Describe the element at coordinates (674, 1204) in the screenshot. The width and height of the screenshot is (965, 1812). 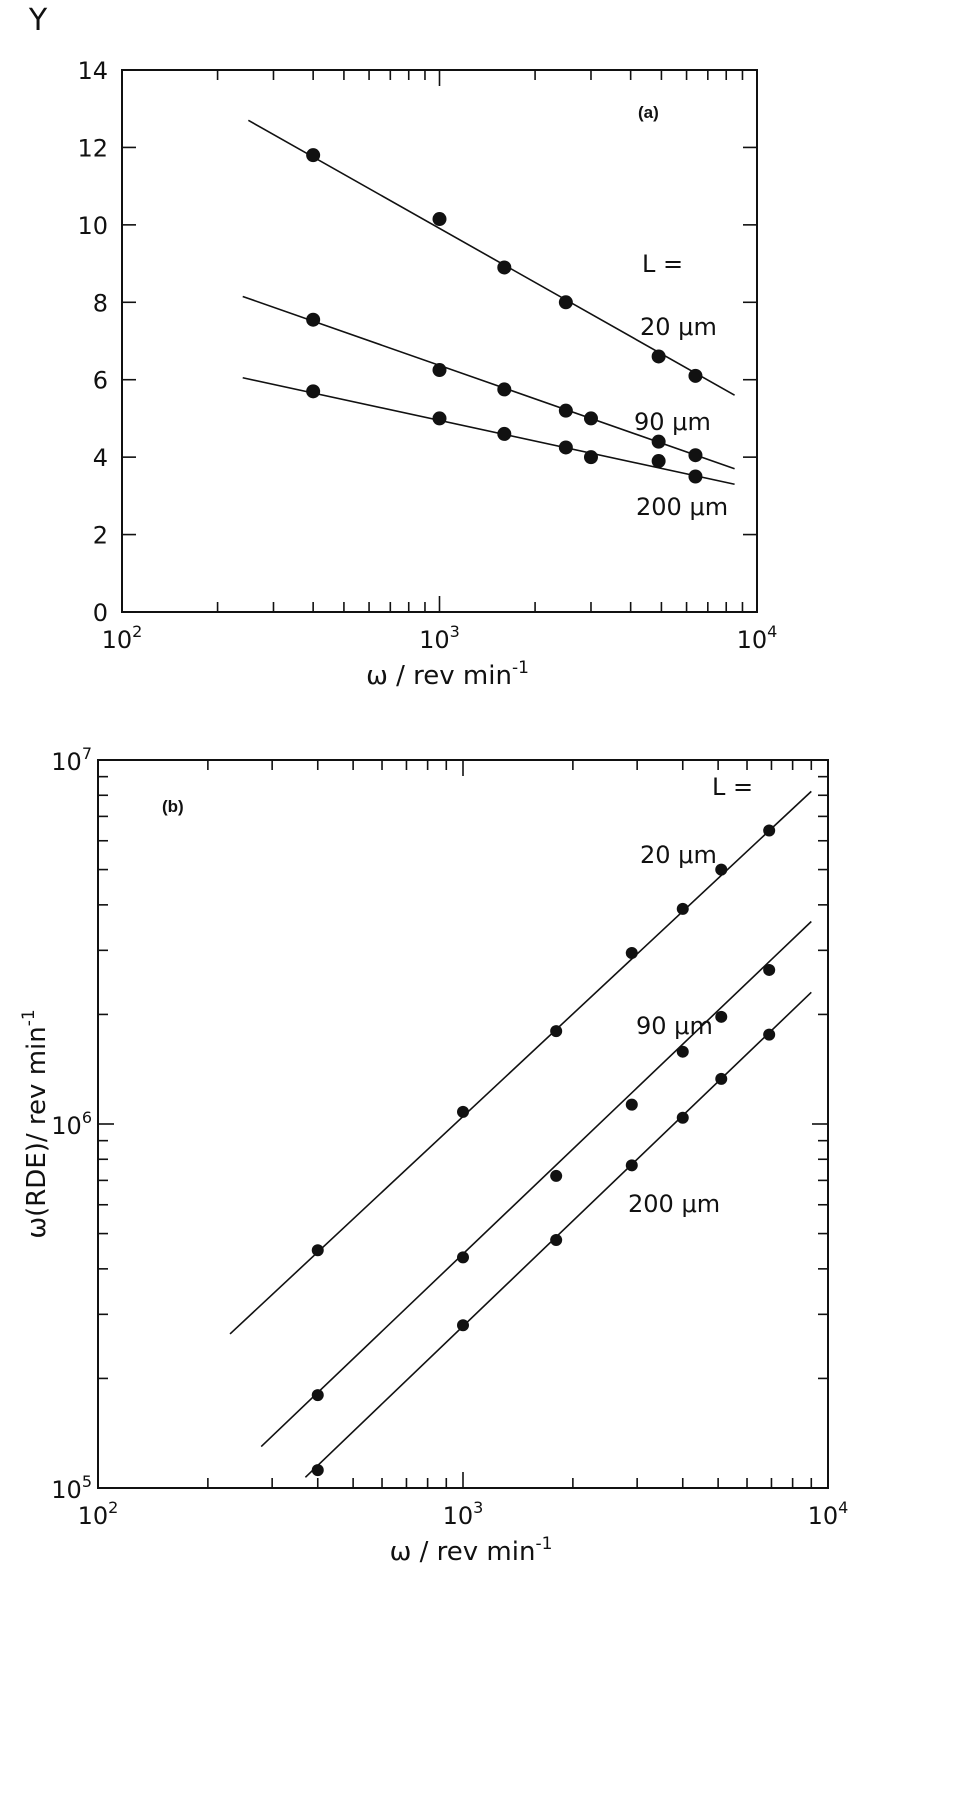
I see `series-label-b-2: 200 μm` at that location.